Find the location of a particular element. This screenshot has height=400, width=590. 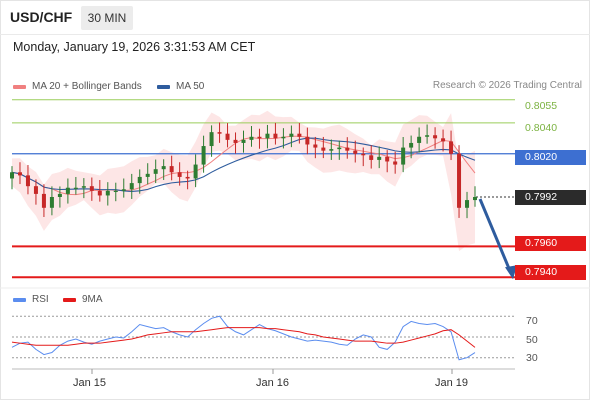

level-label-0: 0.8055 is located at coordinates (541, 106).